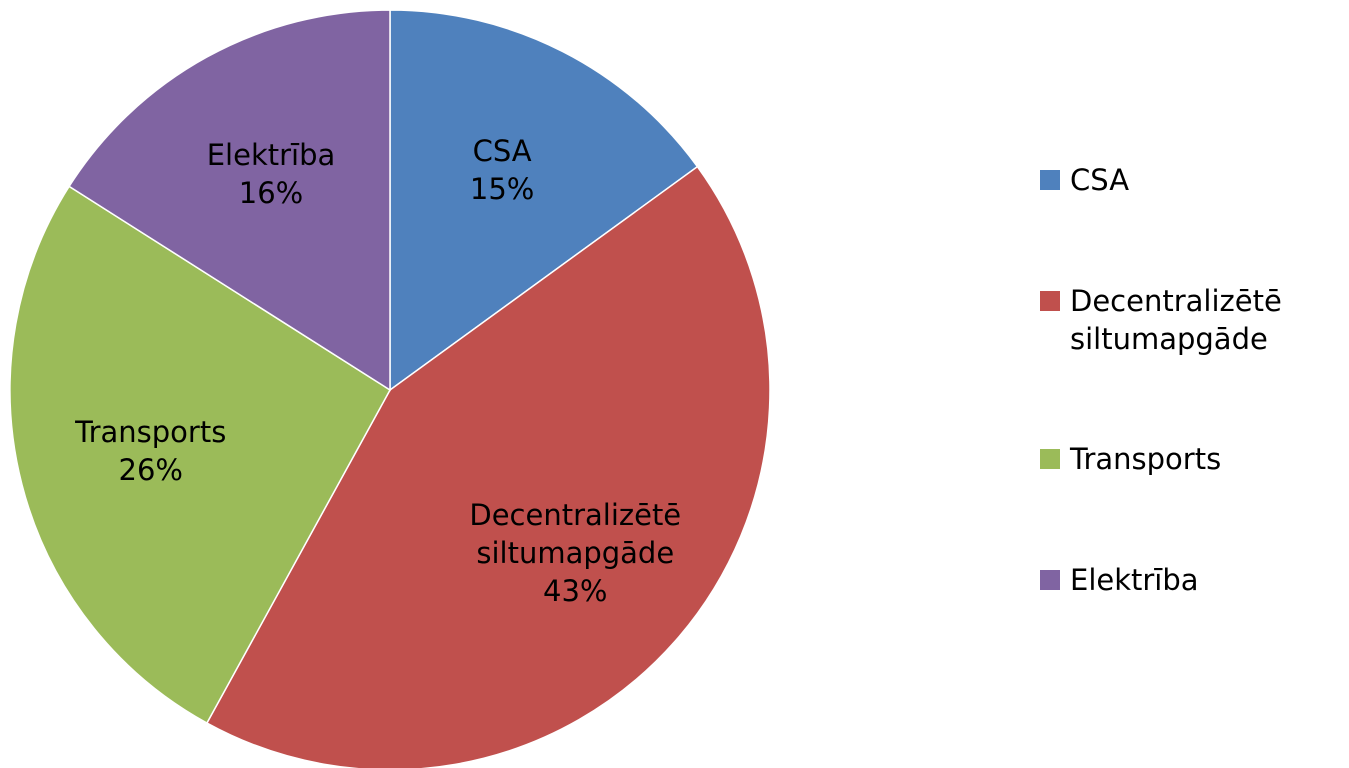 This screenshot has height=768, width=1349. Describe the element at coordinates (151, 451) in the screenshot. I see `data-label: Transports 26%` at that location.